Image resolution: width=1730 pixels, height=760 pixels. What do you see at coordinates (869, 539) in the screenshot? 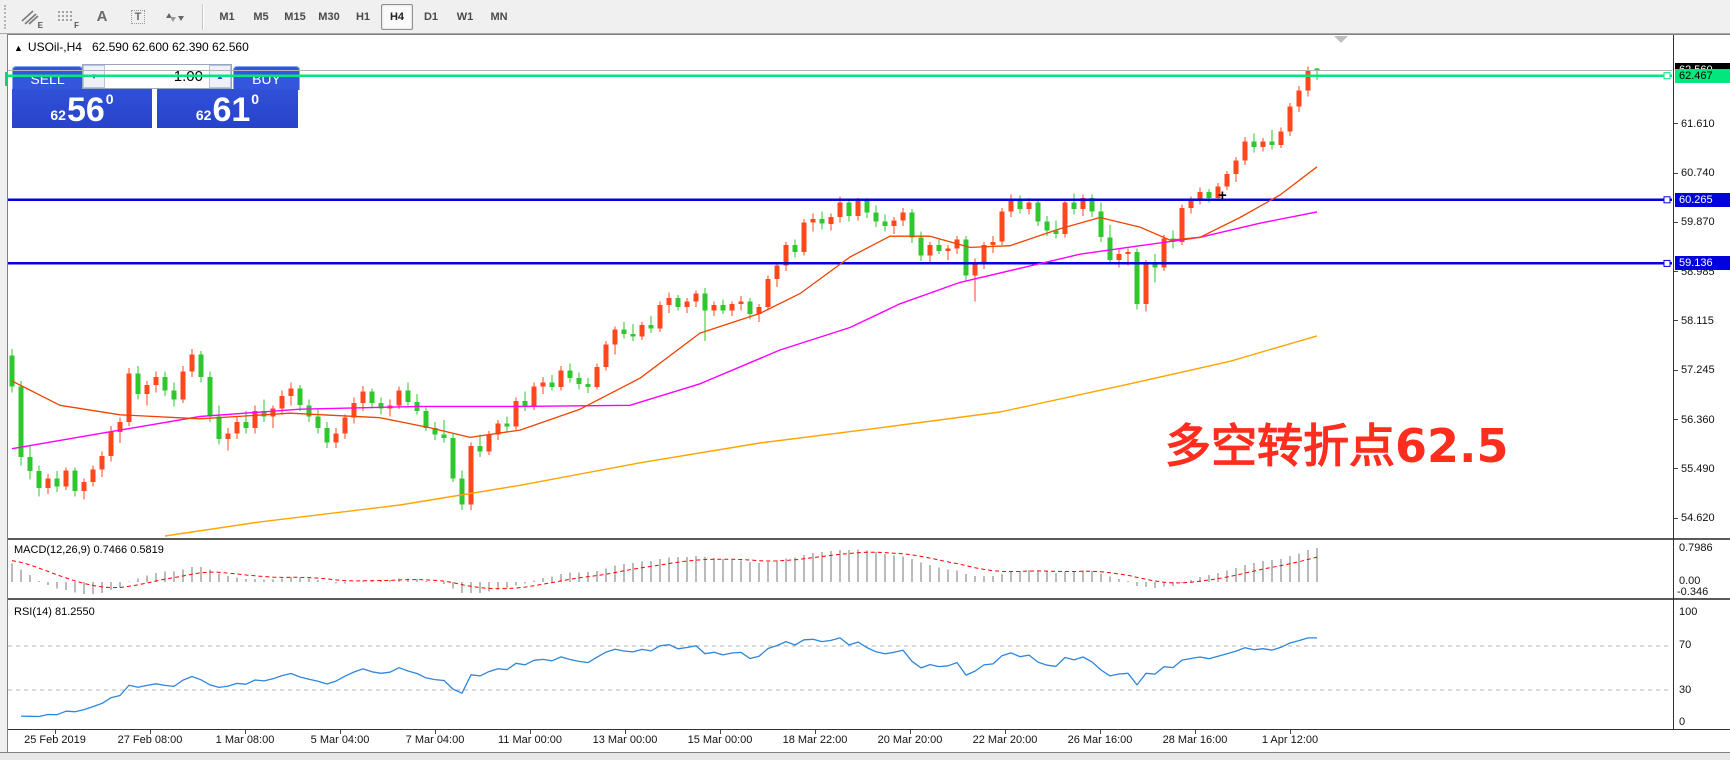
I see `main-macd-separator` at bounding box center [869, 539].